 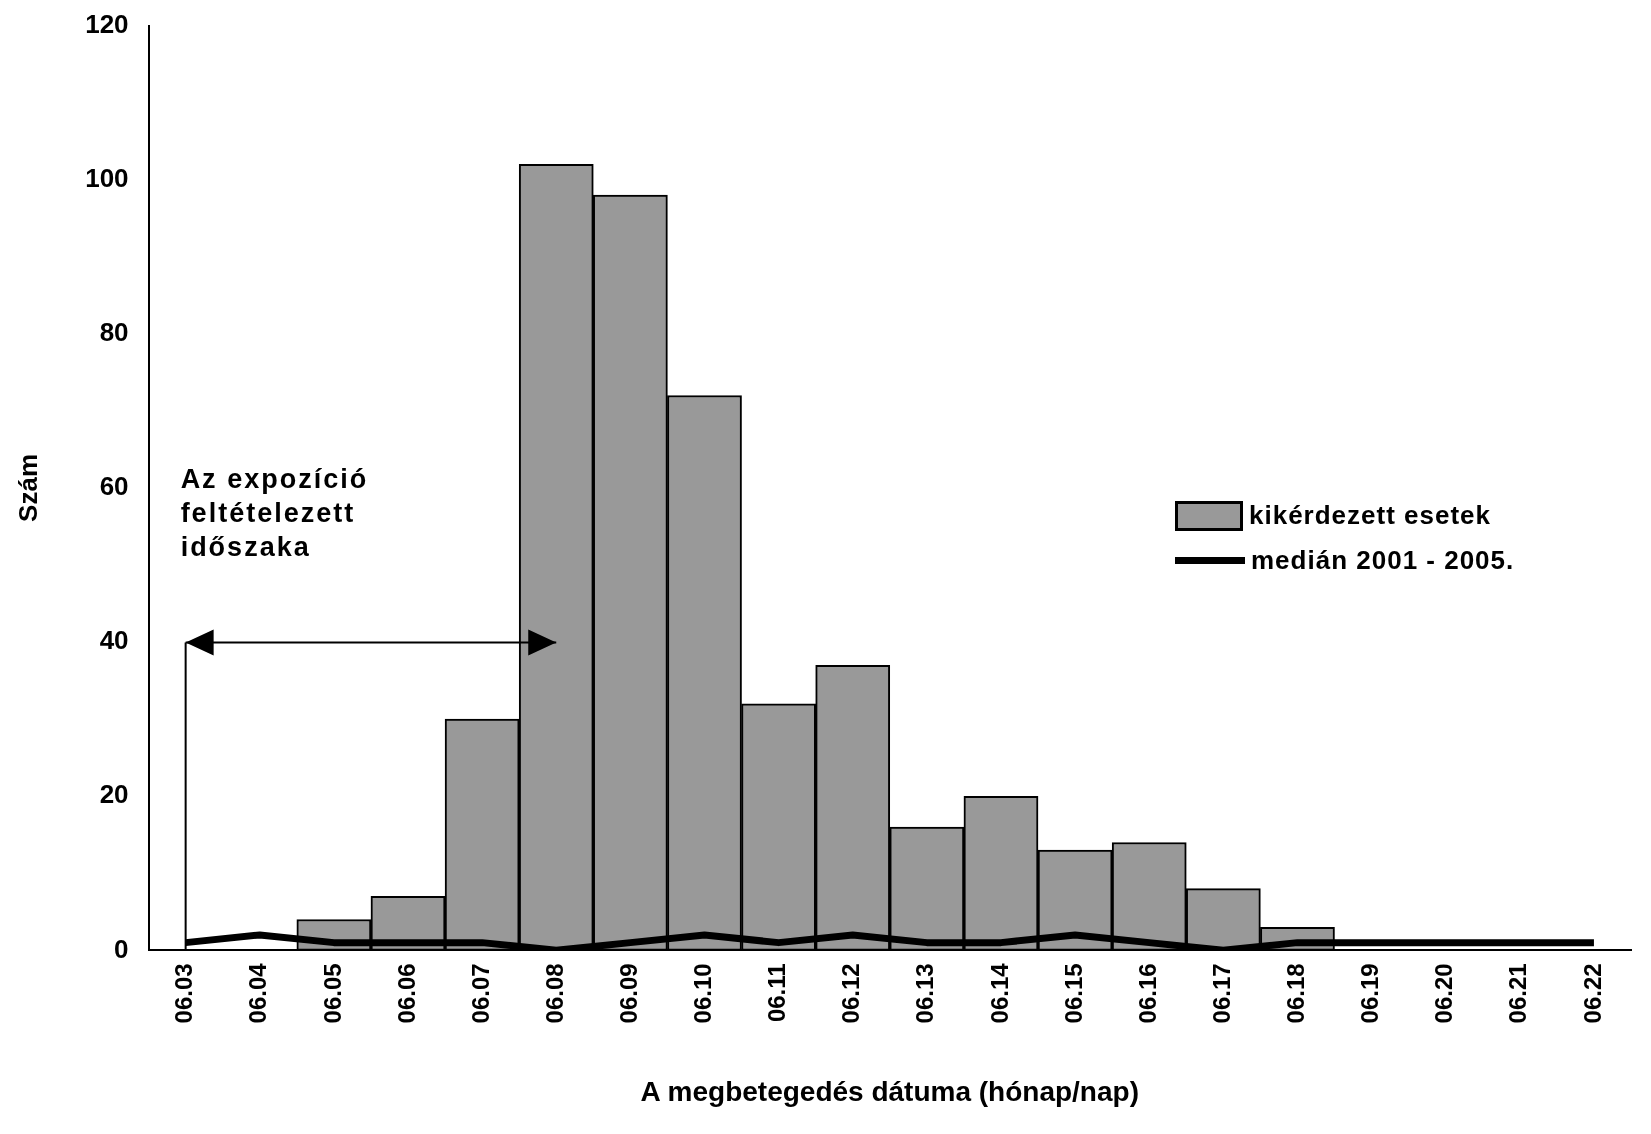 I want to click on y-tick-label: 100, so click(x=107, y=177).